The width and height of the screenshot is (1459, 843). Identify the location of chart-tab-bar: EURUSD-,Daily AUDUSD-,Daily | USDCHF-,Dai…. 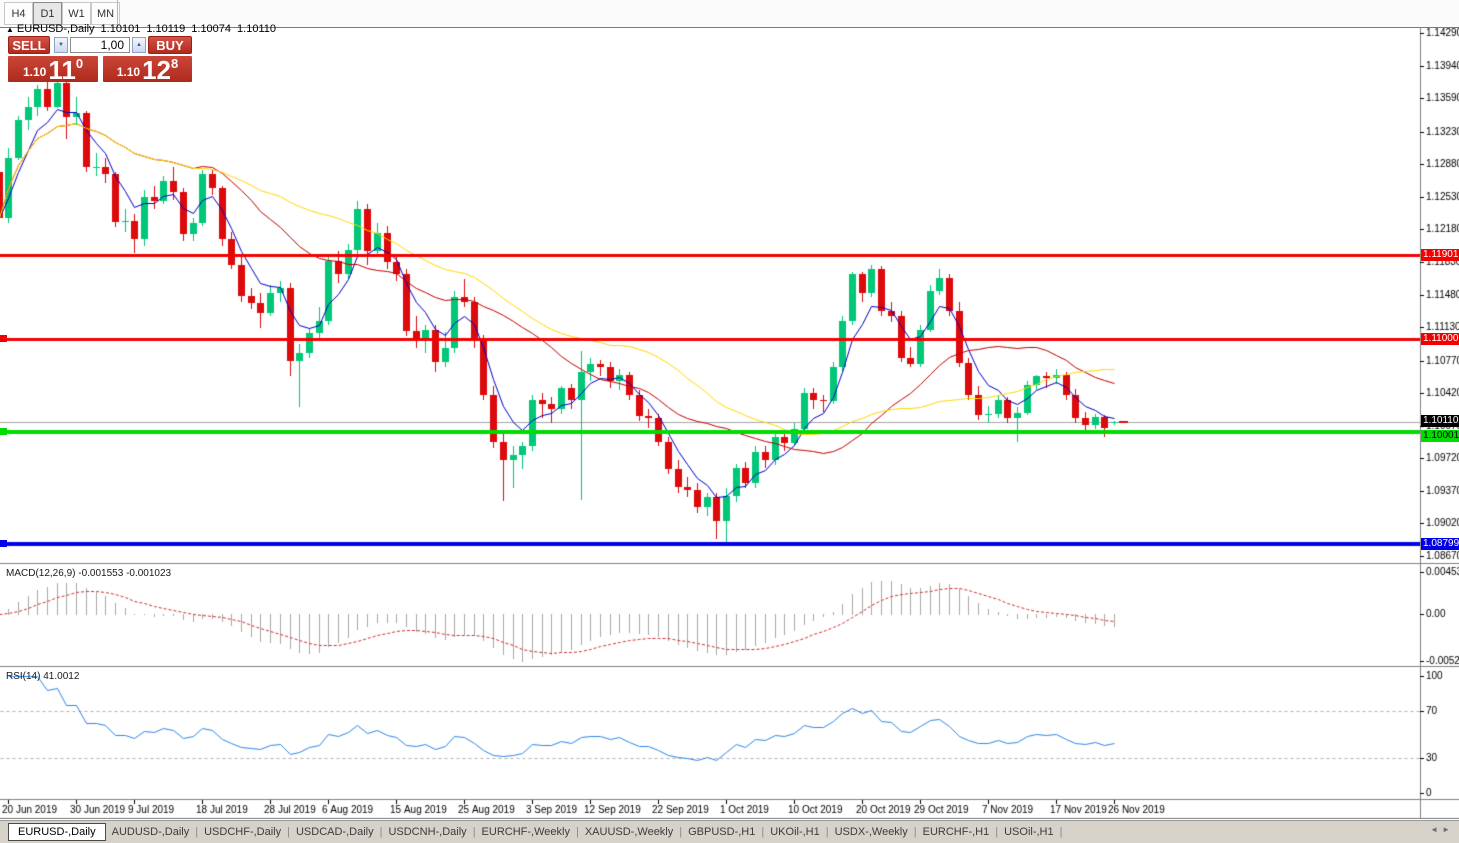
(729, 831).